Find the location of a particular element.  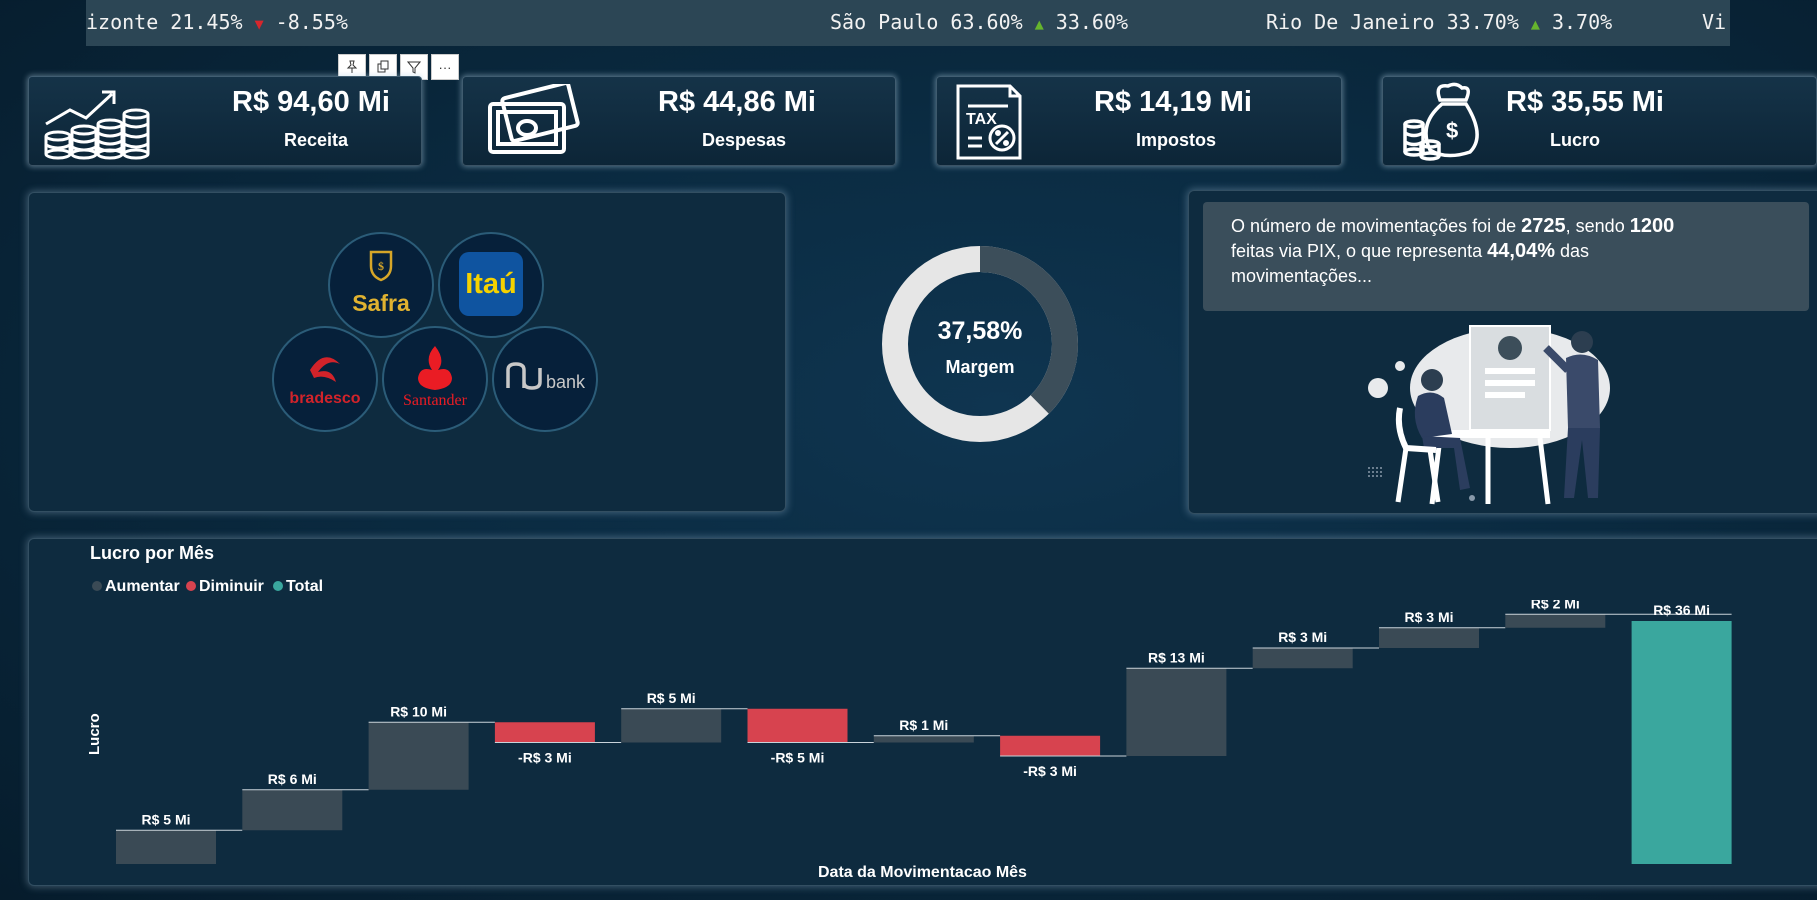

kpi-label: Receita is located at coordinates (316, 140).